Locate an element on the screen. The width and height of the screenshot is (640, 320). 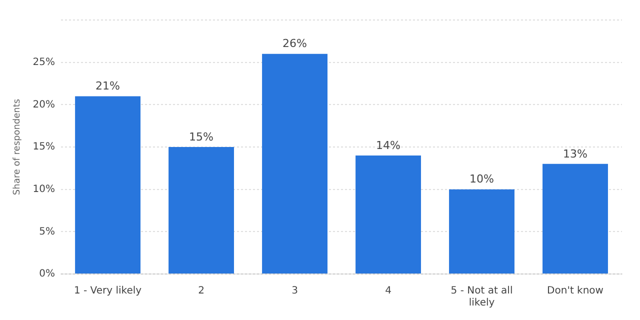
x-tick-label: 2 is located at coordinates (201, 291).